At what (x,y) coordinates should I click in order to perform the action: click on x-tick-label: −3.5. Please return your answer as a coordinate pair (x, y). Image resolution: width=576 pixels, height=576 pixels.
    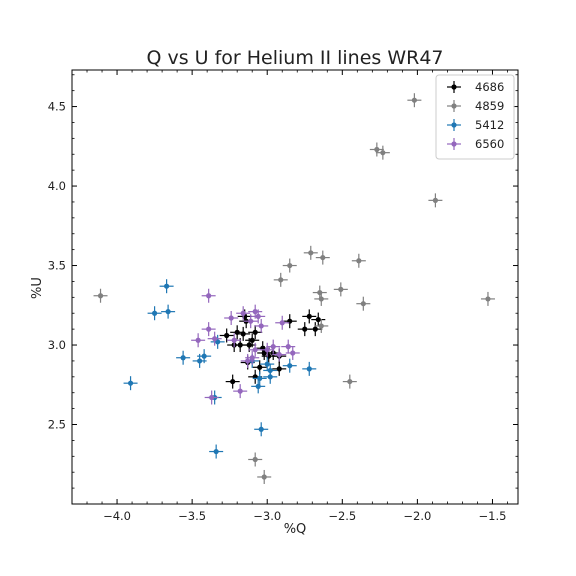
    Looking at the image, I should click on (192, 516).